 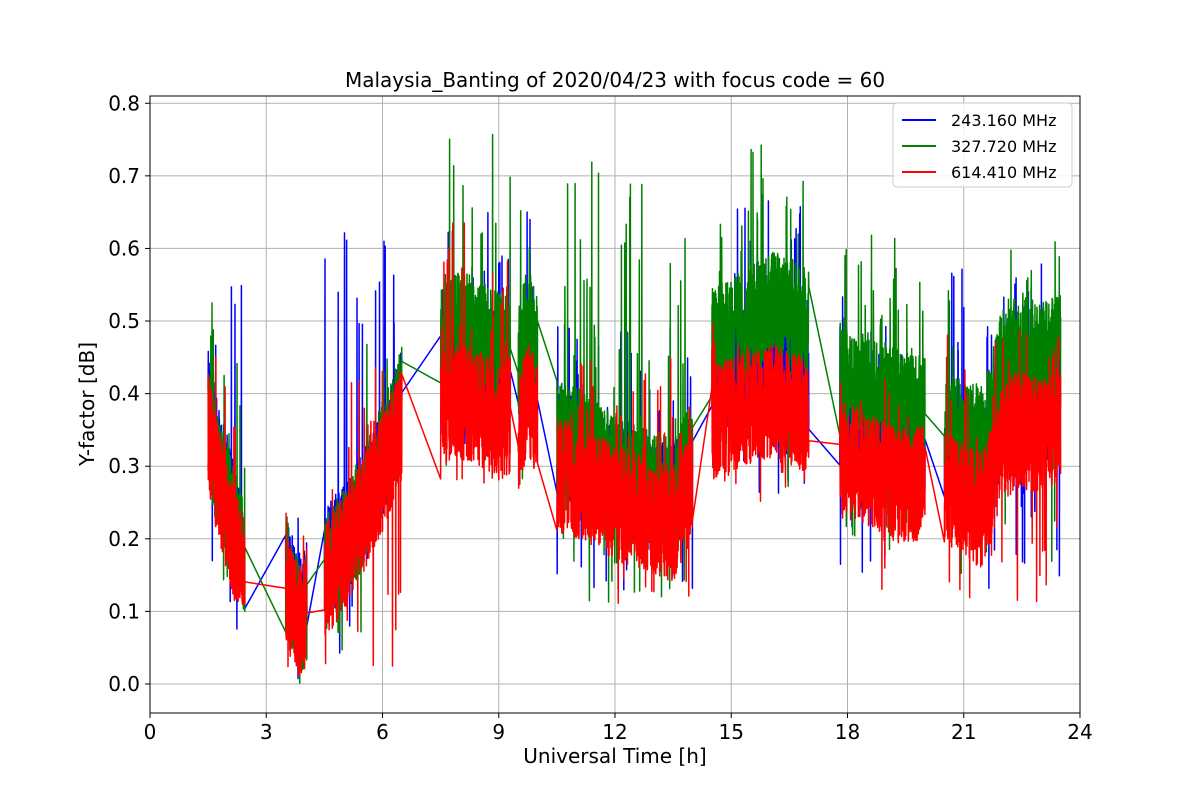 I want to click on x-axis-label: Universal Time [h], so click(x=614, y=756).